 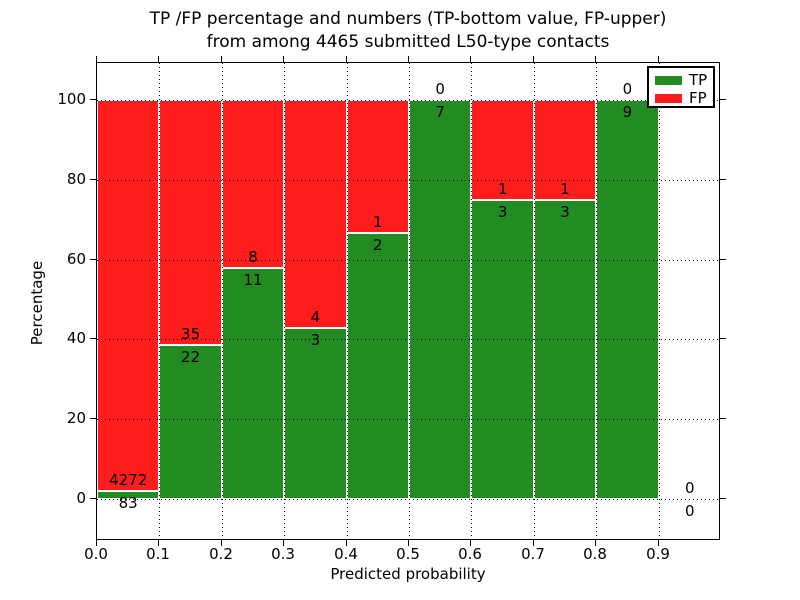 I want to click on x-axis-label: Predicted probability, so click(x=408, y=574).